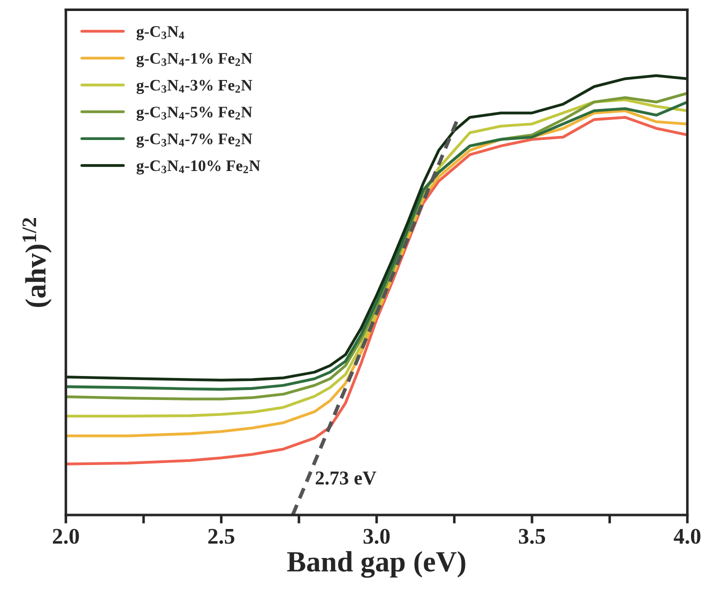 The image size is (716, 608). Describe the element at coordinates (194, 141) in the screenshot. I see `legend-label: g-C$_{3}$N$_{4}$-7% Fe$_{2}$N` at that location.